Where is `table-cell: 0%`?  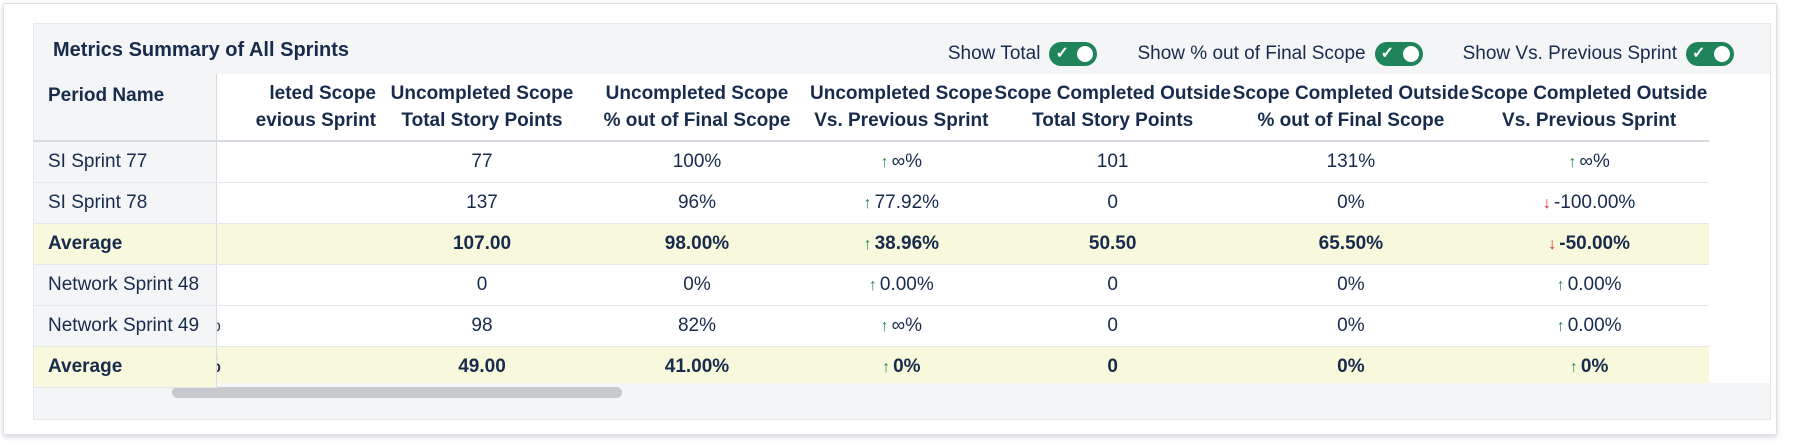 table-cell: 0% is located at coordinates (1351, 367).